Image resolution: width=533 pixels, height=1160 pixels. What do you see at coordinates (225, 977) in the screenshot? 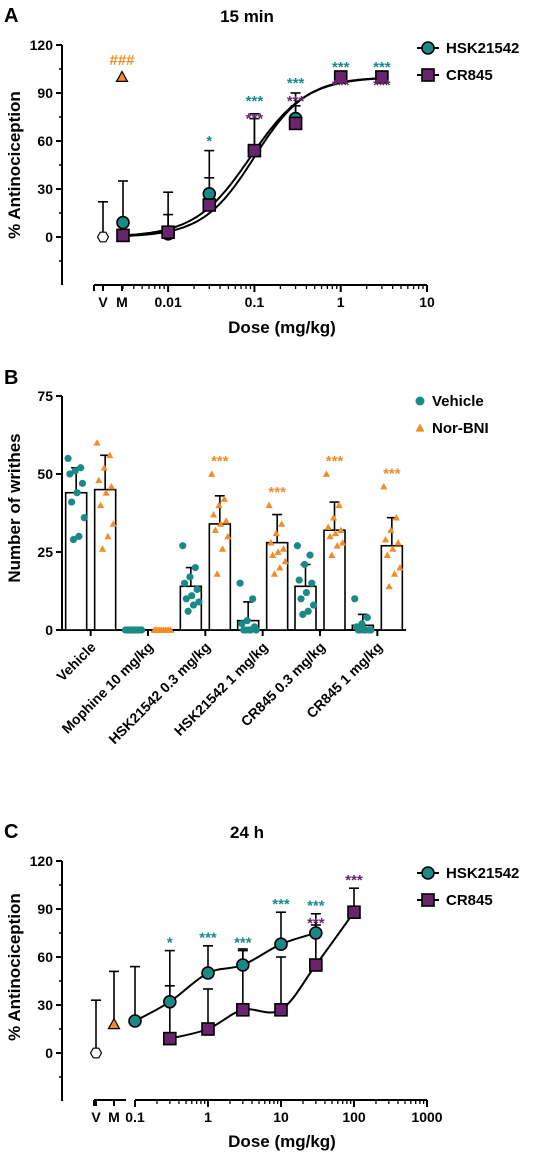
I see `fit-curve` at bounding box center [225, 977].